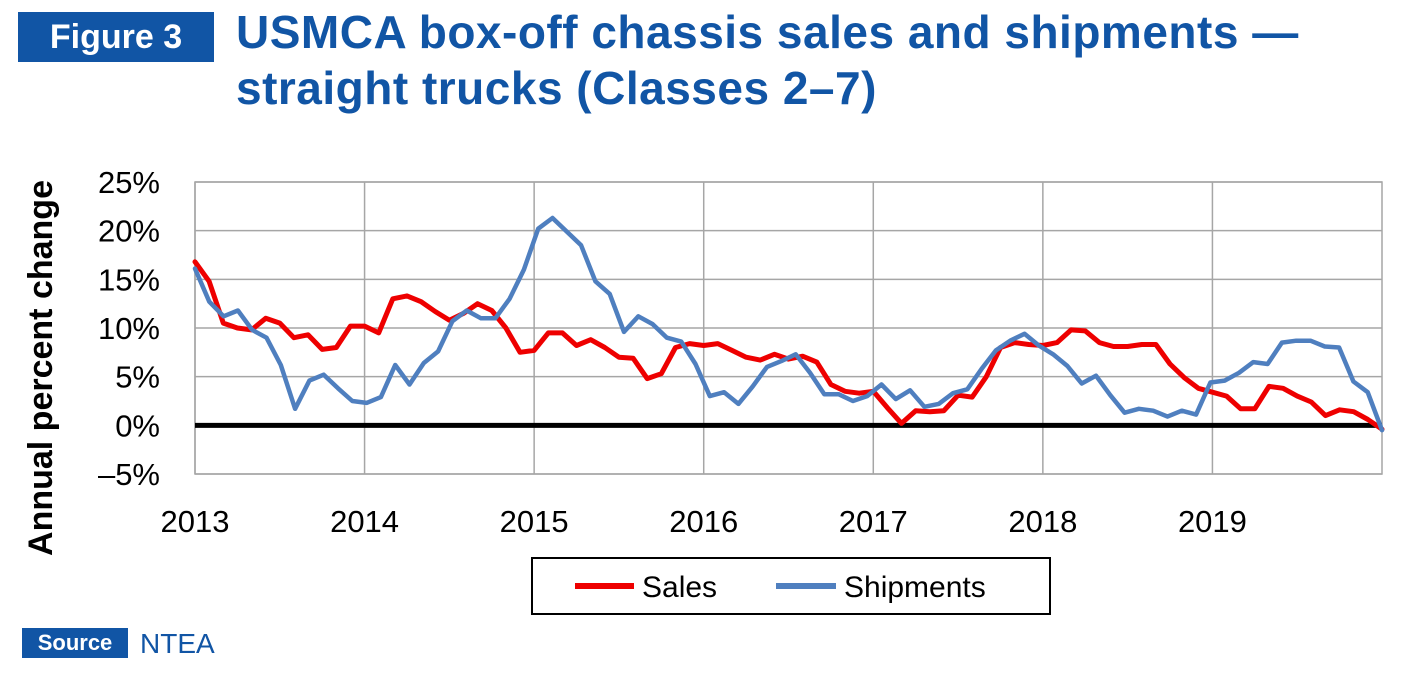 The width and height of the screenshot is (1412, 680). I want to click on y-tick-label: 20%, so click(129, 231).